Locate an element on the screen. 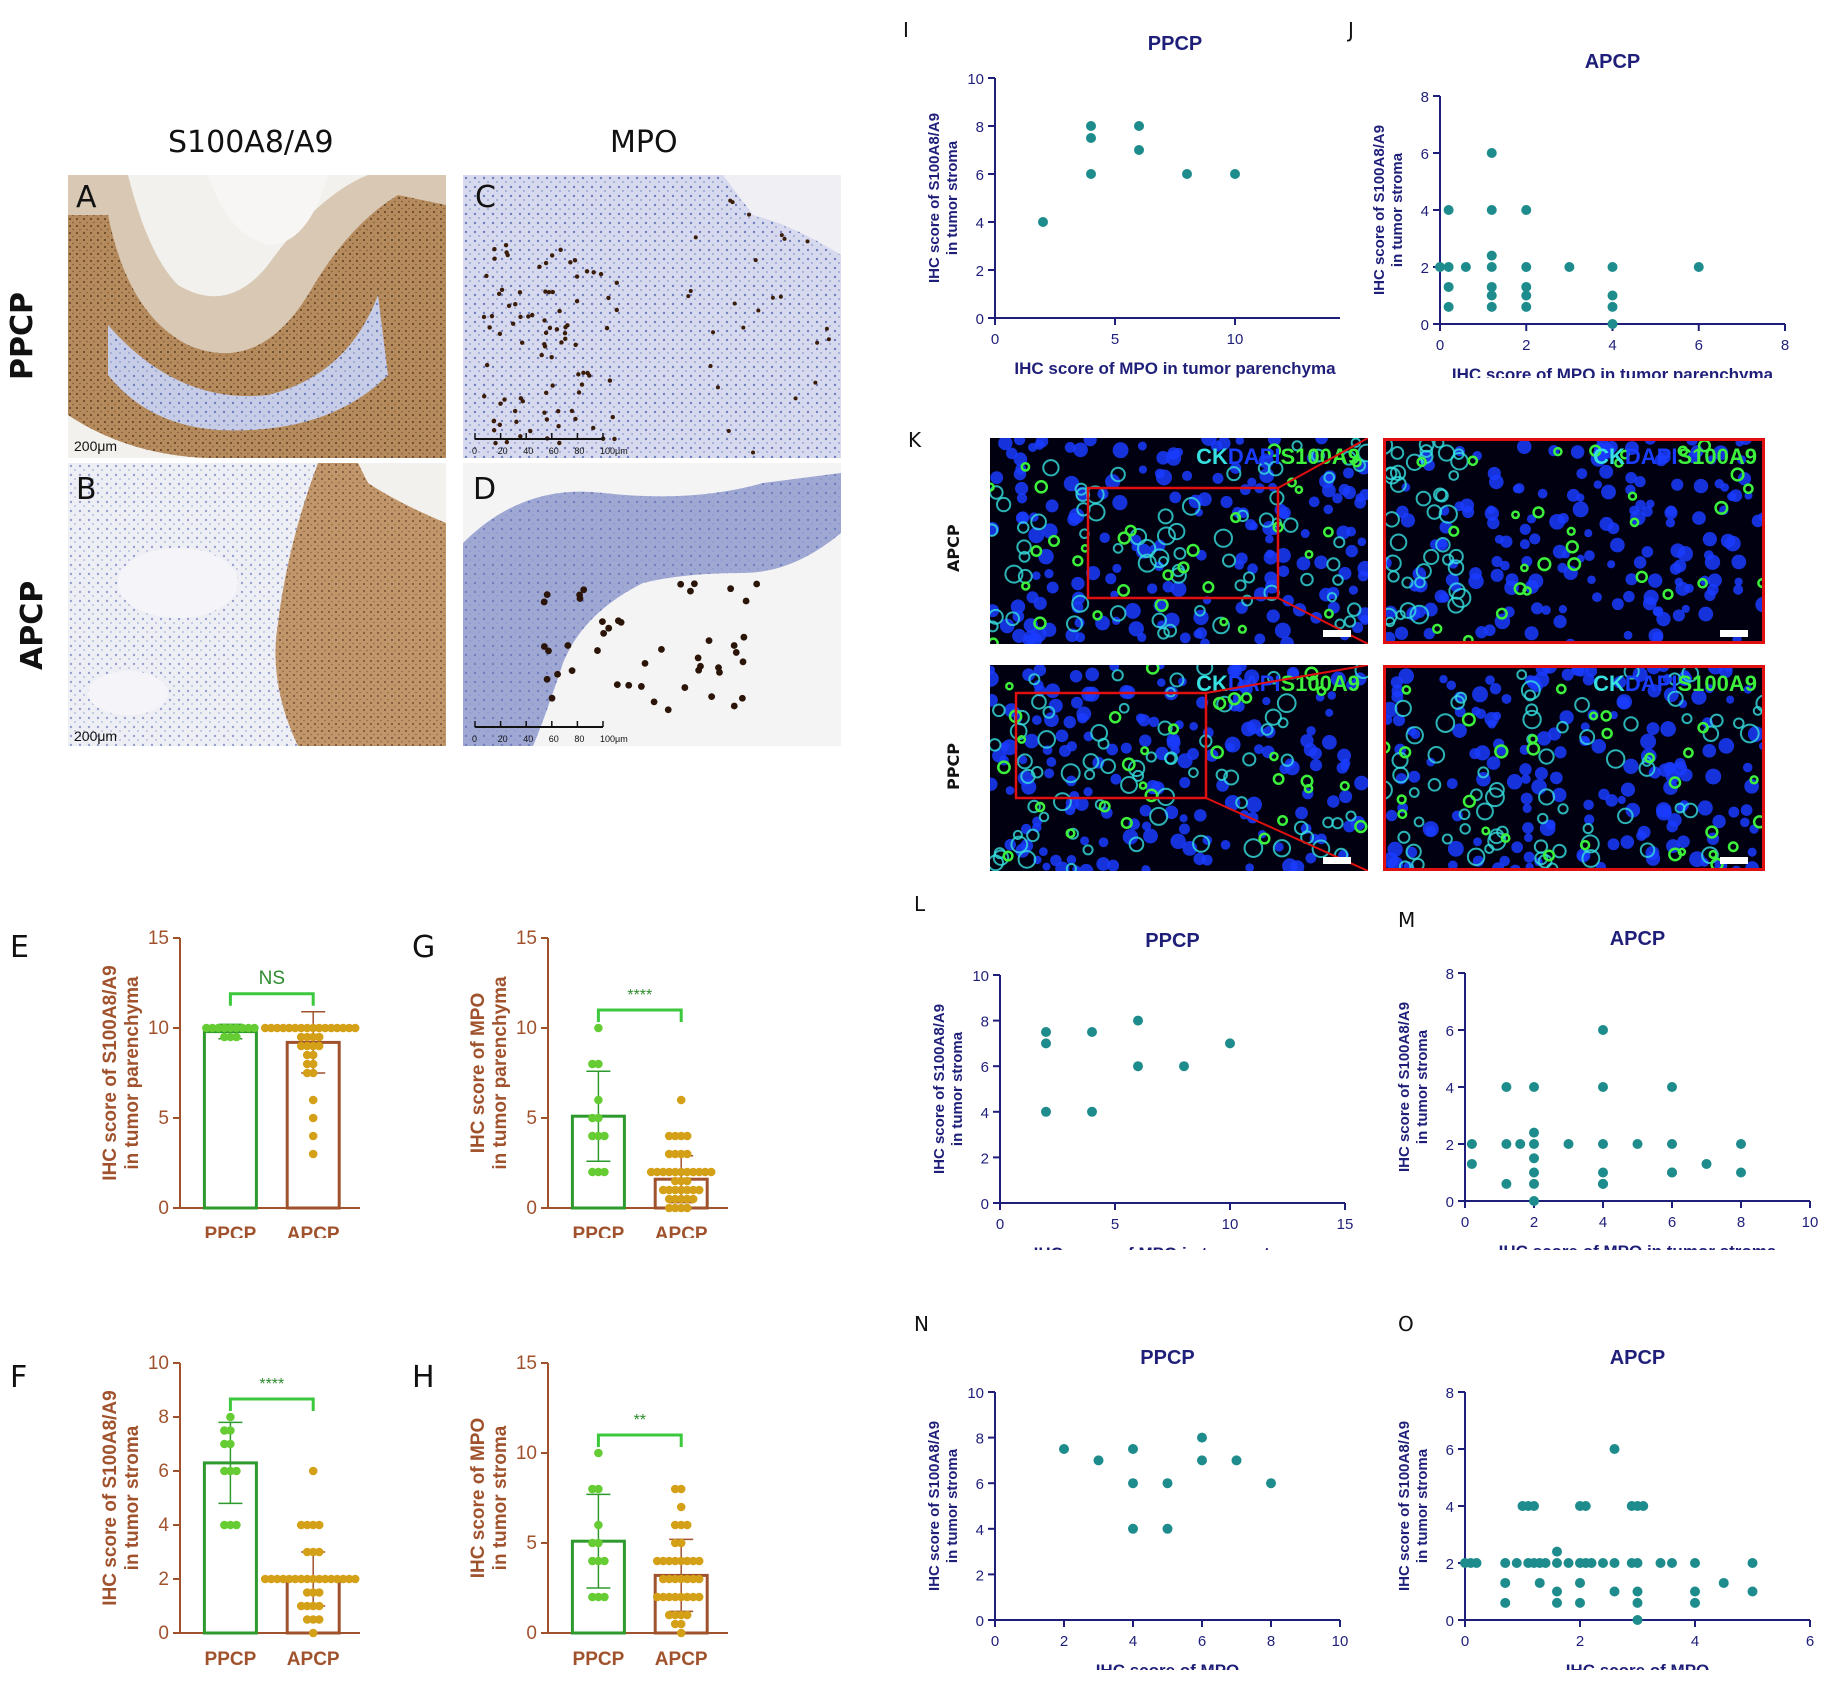 This screenshot has height=1681, width=1834. x-tick-label: APCP is located at coordinates (681, 1231).